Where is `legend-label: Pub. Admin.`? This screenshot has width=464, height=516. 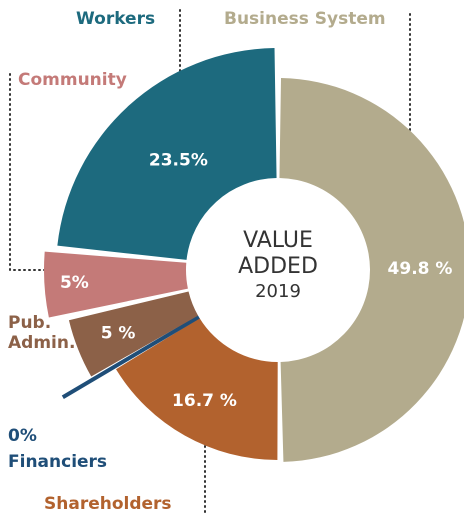 legend-label: Pub. Admin. is located at coordinates (42, 333).